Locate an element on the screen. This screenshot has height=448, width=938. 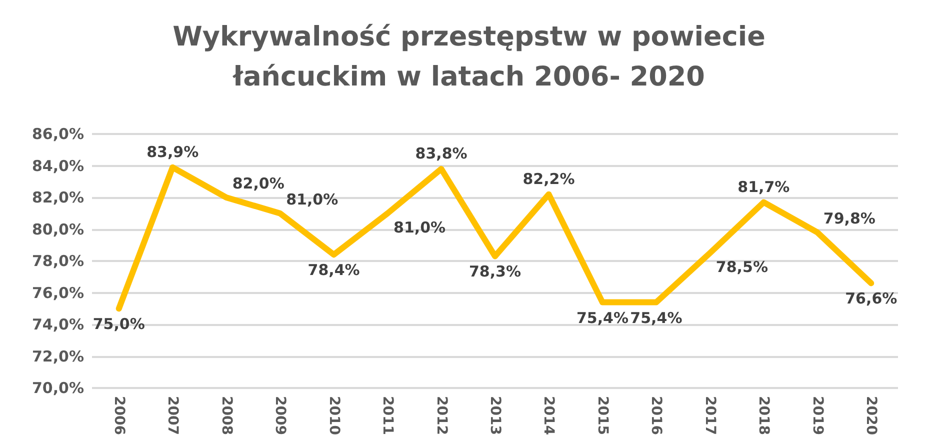
x-tick-label: 2019 is located at coordinates (817, 415).